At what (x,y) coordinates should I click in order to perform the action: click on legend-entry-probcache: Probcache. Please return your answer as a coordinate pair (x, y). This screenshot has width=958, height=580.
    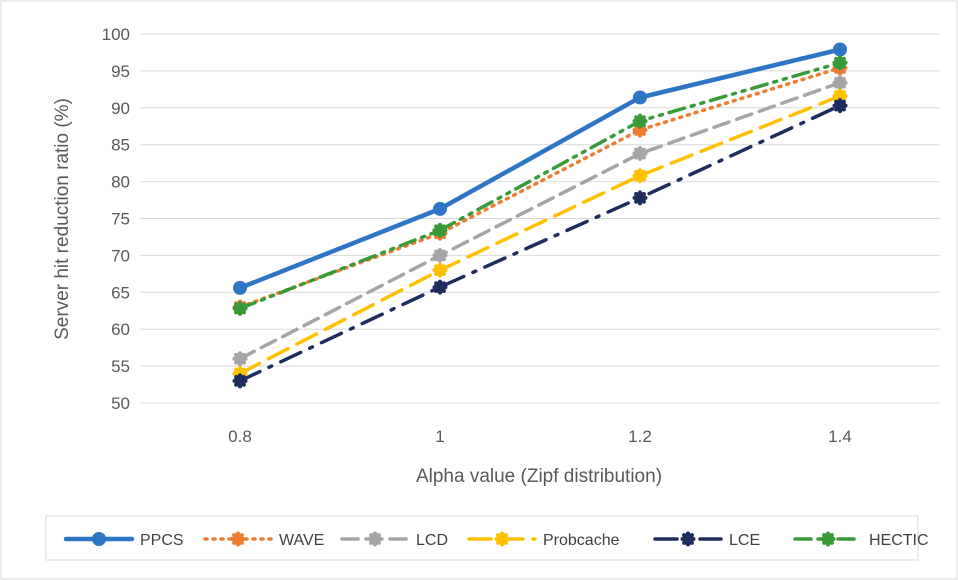
    Looking at the image, I should click on (543, 540).